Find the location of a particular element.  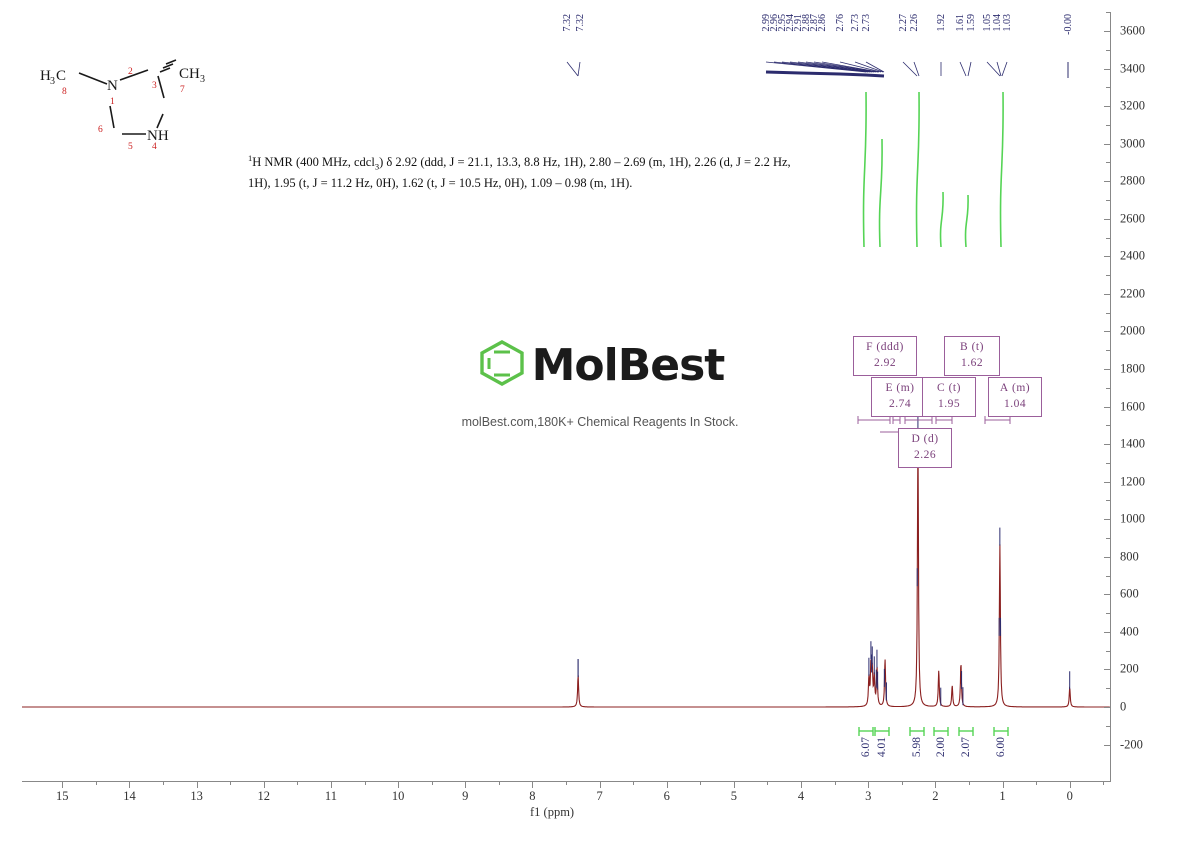

multiplet-type: (m) is located at coordinates (1021, 388).